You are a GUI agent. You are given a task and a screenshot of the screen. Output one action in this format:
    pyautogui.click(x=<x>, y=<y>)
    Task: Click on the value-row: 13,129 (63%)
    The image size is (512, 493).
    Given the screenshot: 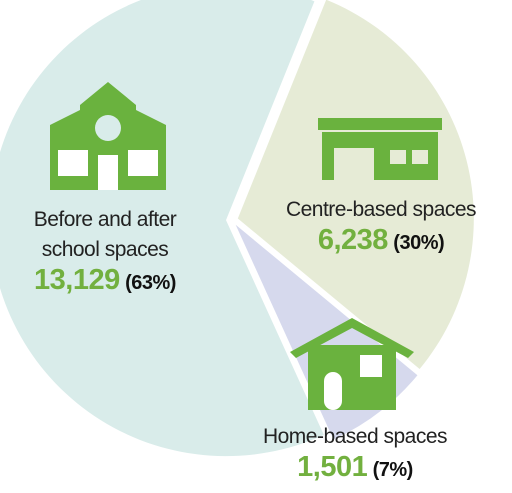 What is the action you would take?
    pyautogui.click(x=105, y=281)
    